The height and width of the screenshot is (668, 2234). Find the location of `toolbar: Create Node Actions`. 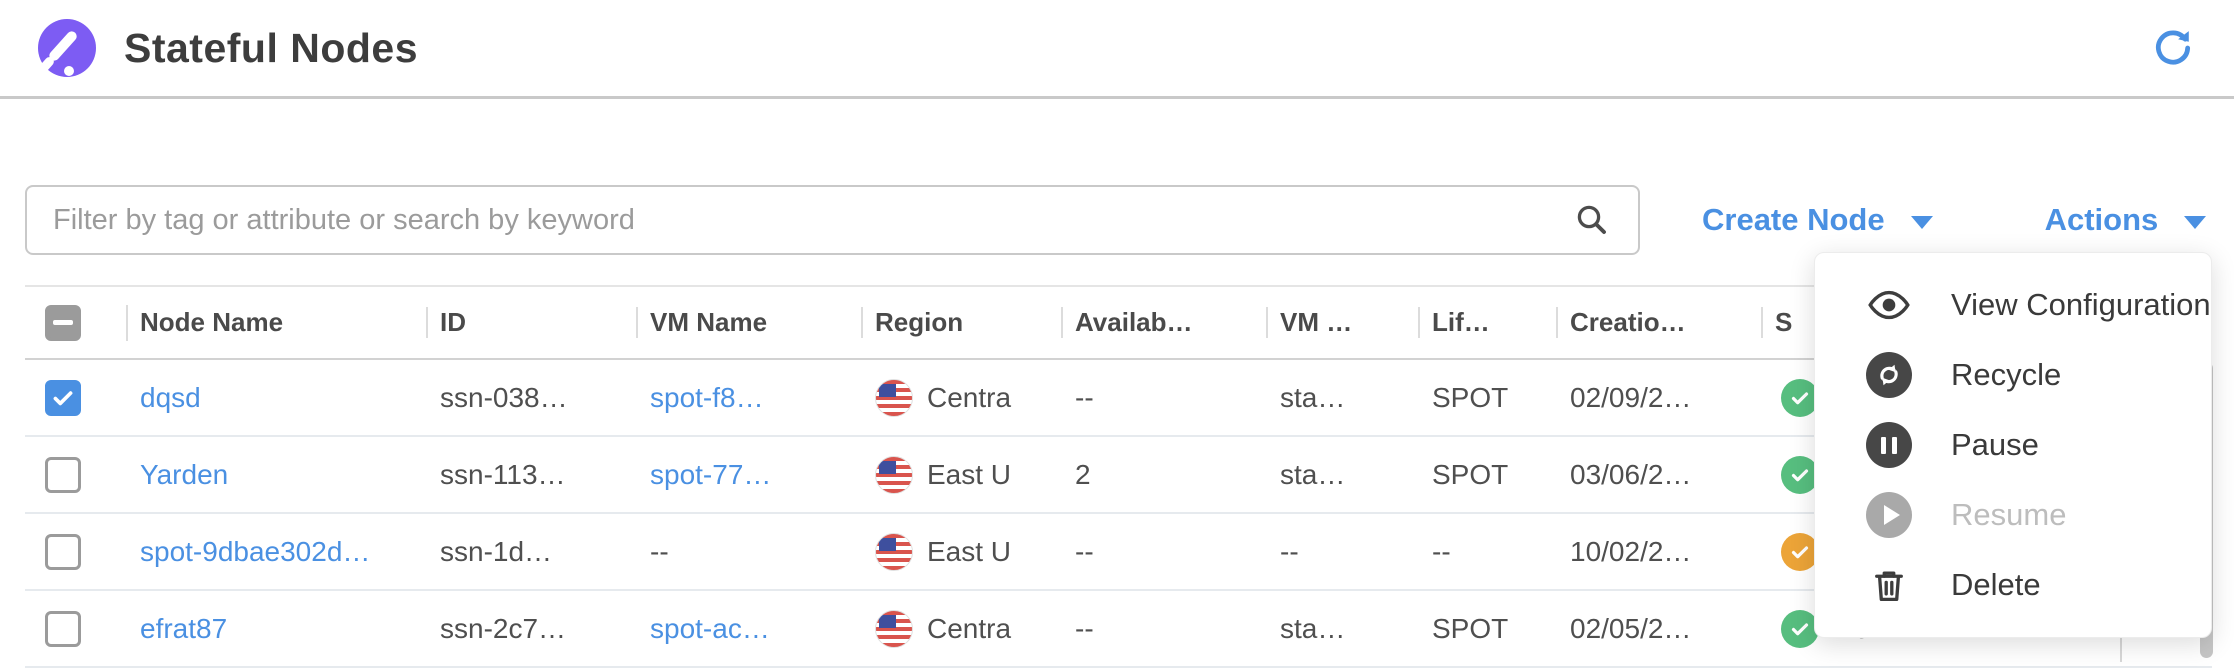

toolbar: Create Node Actions is located at coordinates (1117, 220).